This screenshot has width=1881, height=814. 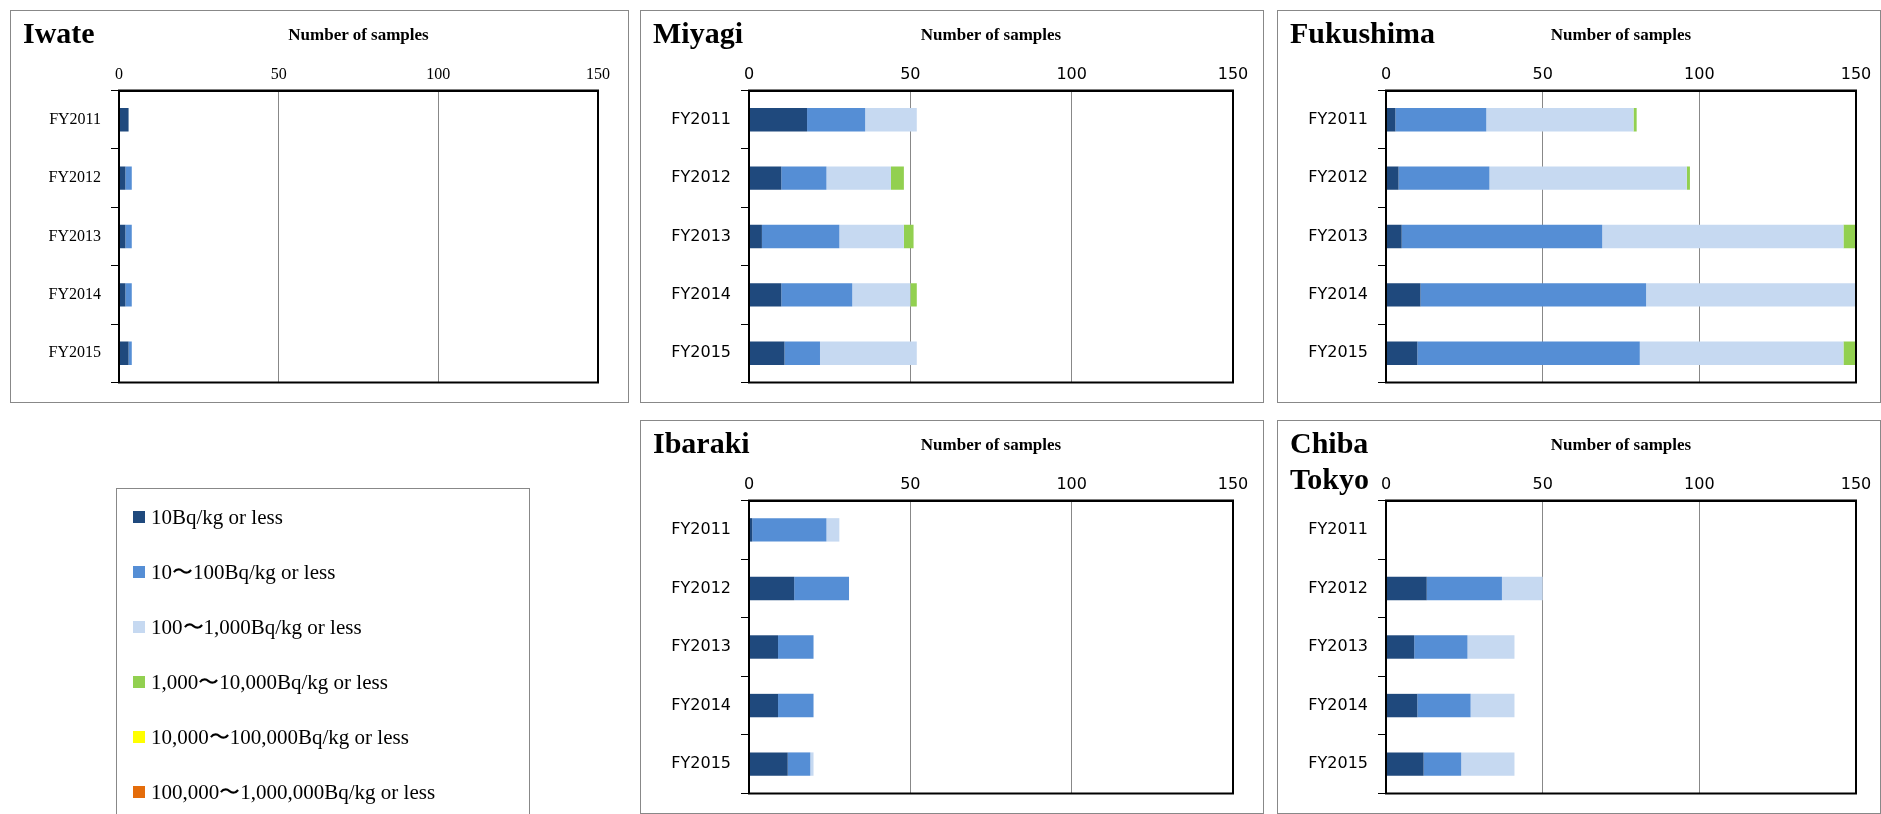 I want to click on legend-label: 10Bq/kg or less, so click(x=217, y=517).